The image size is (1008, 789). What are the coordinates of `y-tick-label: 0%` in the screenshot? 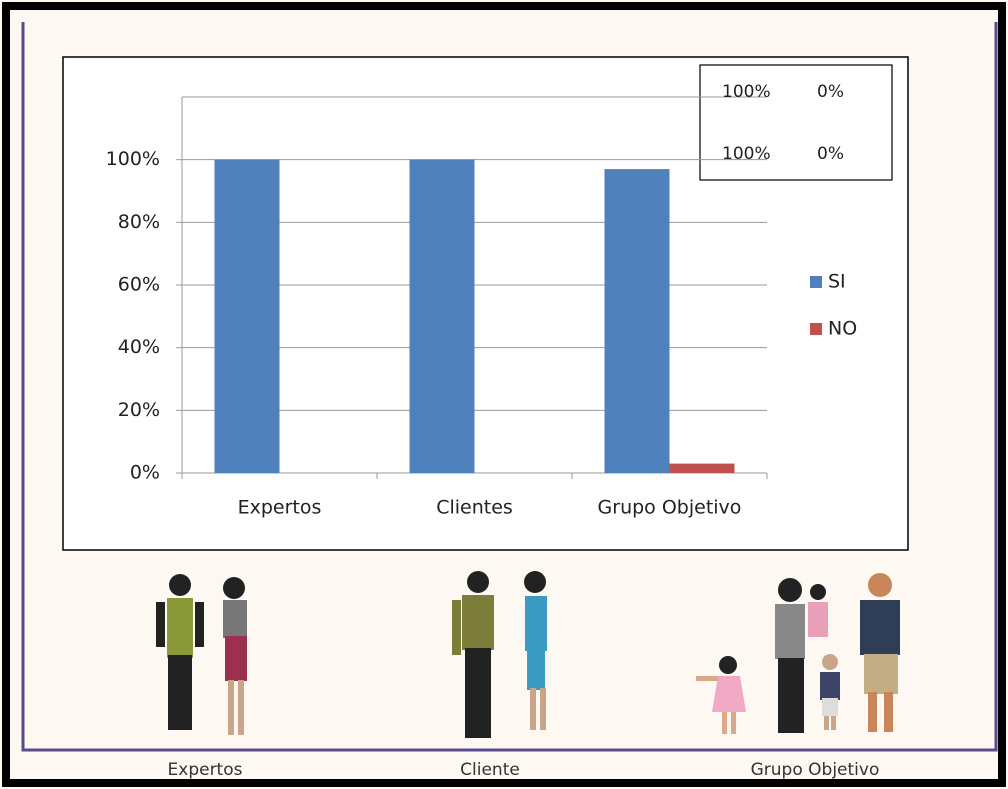 It's located at (145, 473).